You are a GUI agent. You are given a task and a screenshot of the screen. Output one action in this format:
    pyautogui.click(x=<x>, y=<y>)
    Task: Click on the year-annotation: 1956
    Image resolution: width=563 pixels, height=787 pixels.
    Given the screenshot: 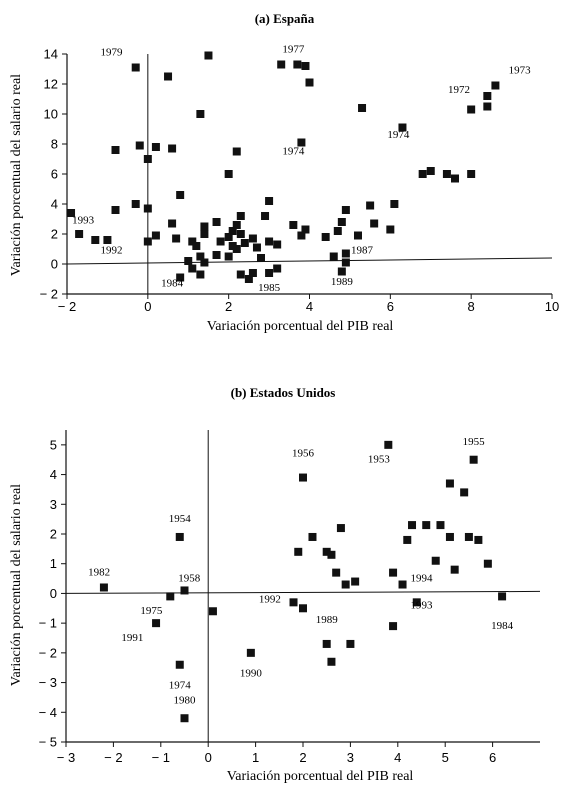 What is the action you would take?
    pyautogui.click(x=303, y=454)
    